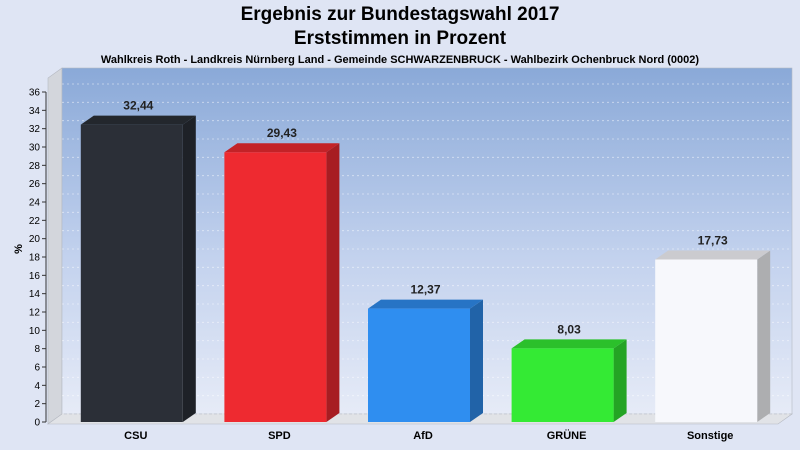 The height and width of the screenshot is (450, 800). I want to click on x-tick-label: AfD, so click(423, 436).